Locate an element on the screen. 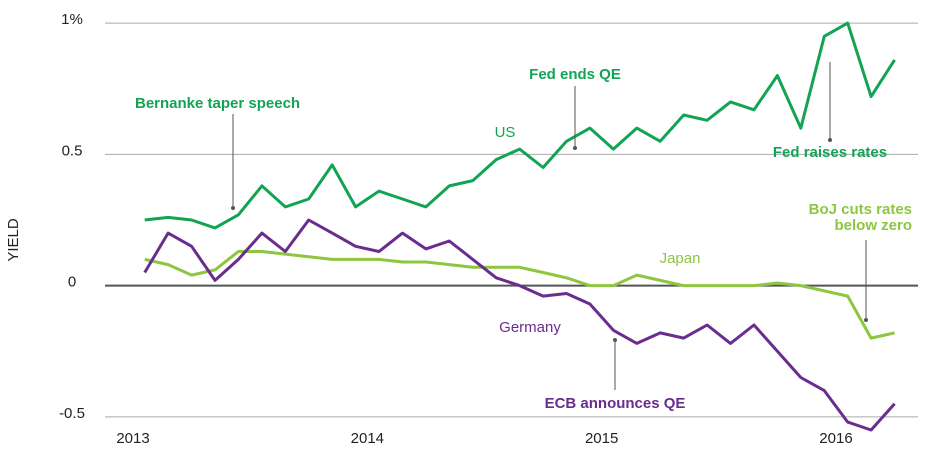  annotation: Fed raises rates is located at coordinates (830, 152).